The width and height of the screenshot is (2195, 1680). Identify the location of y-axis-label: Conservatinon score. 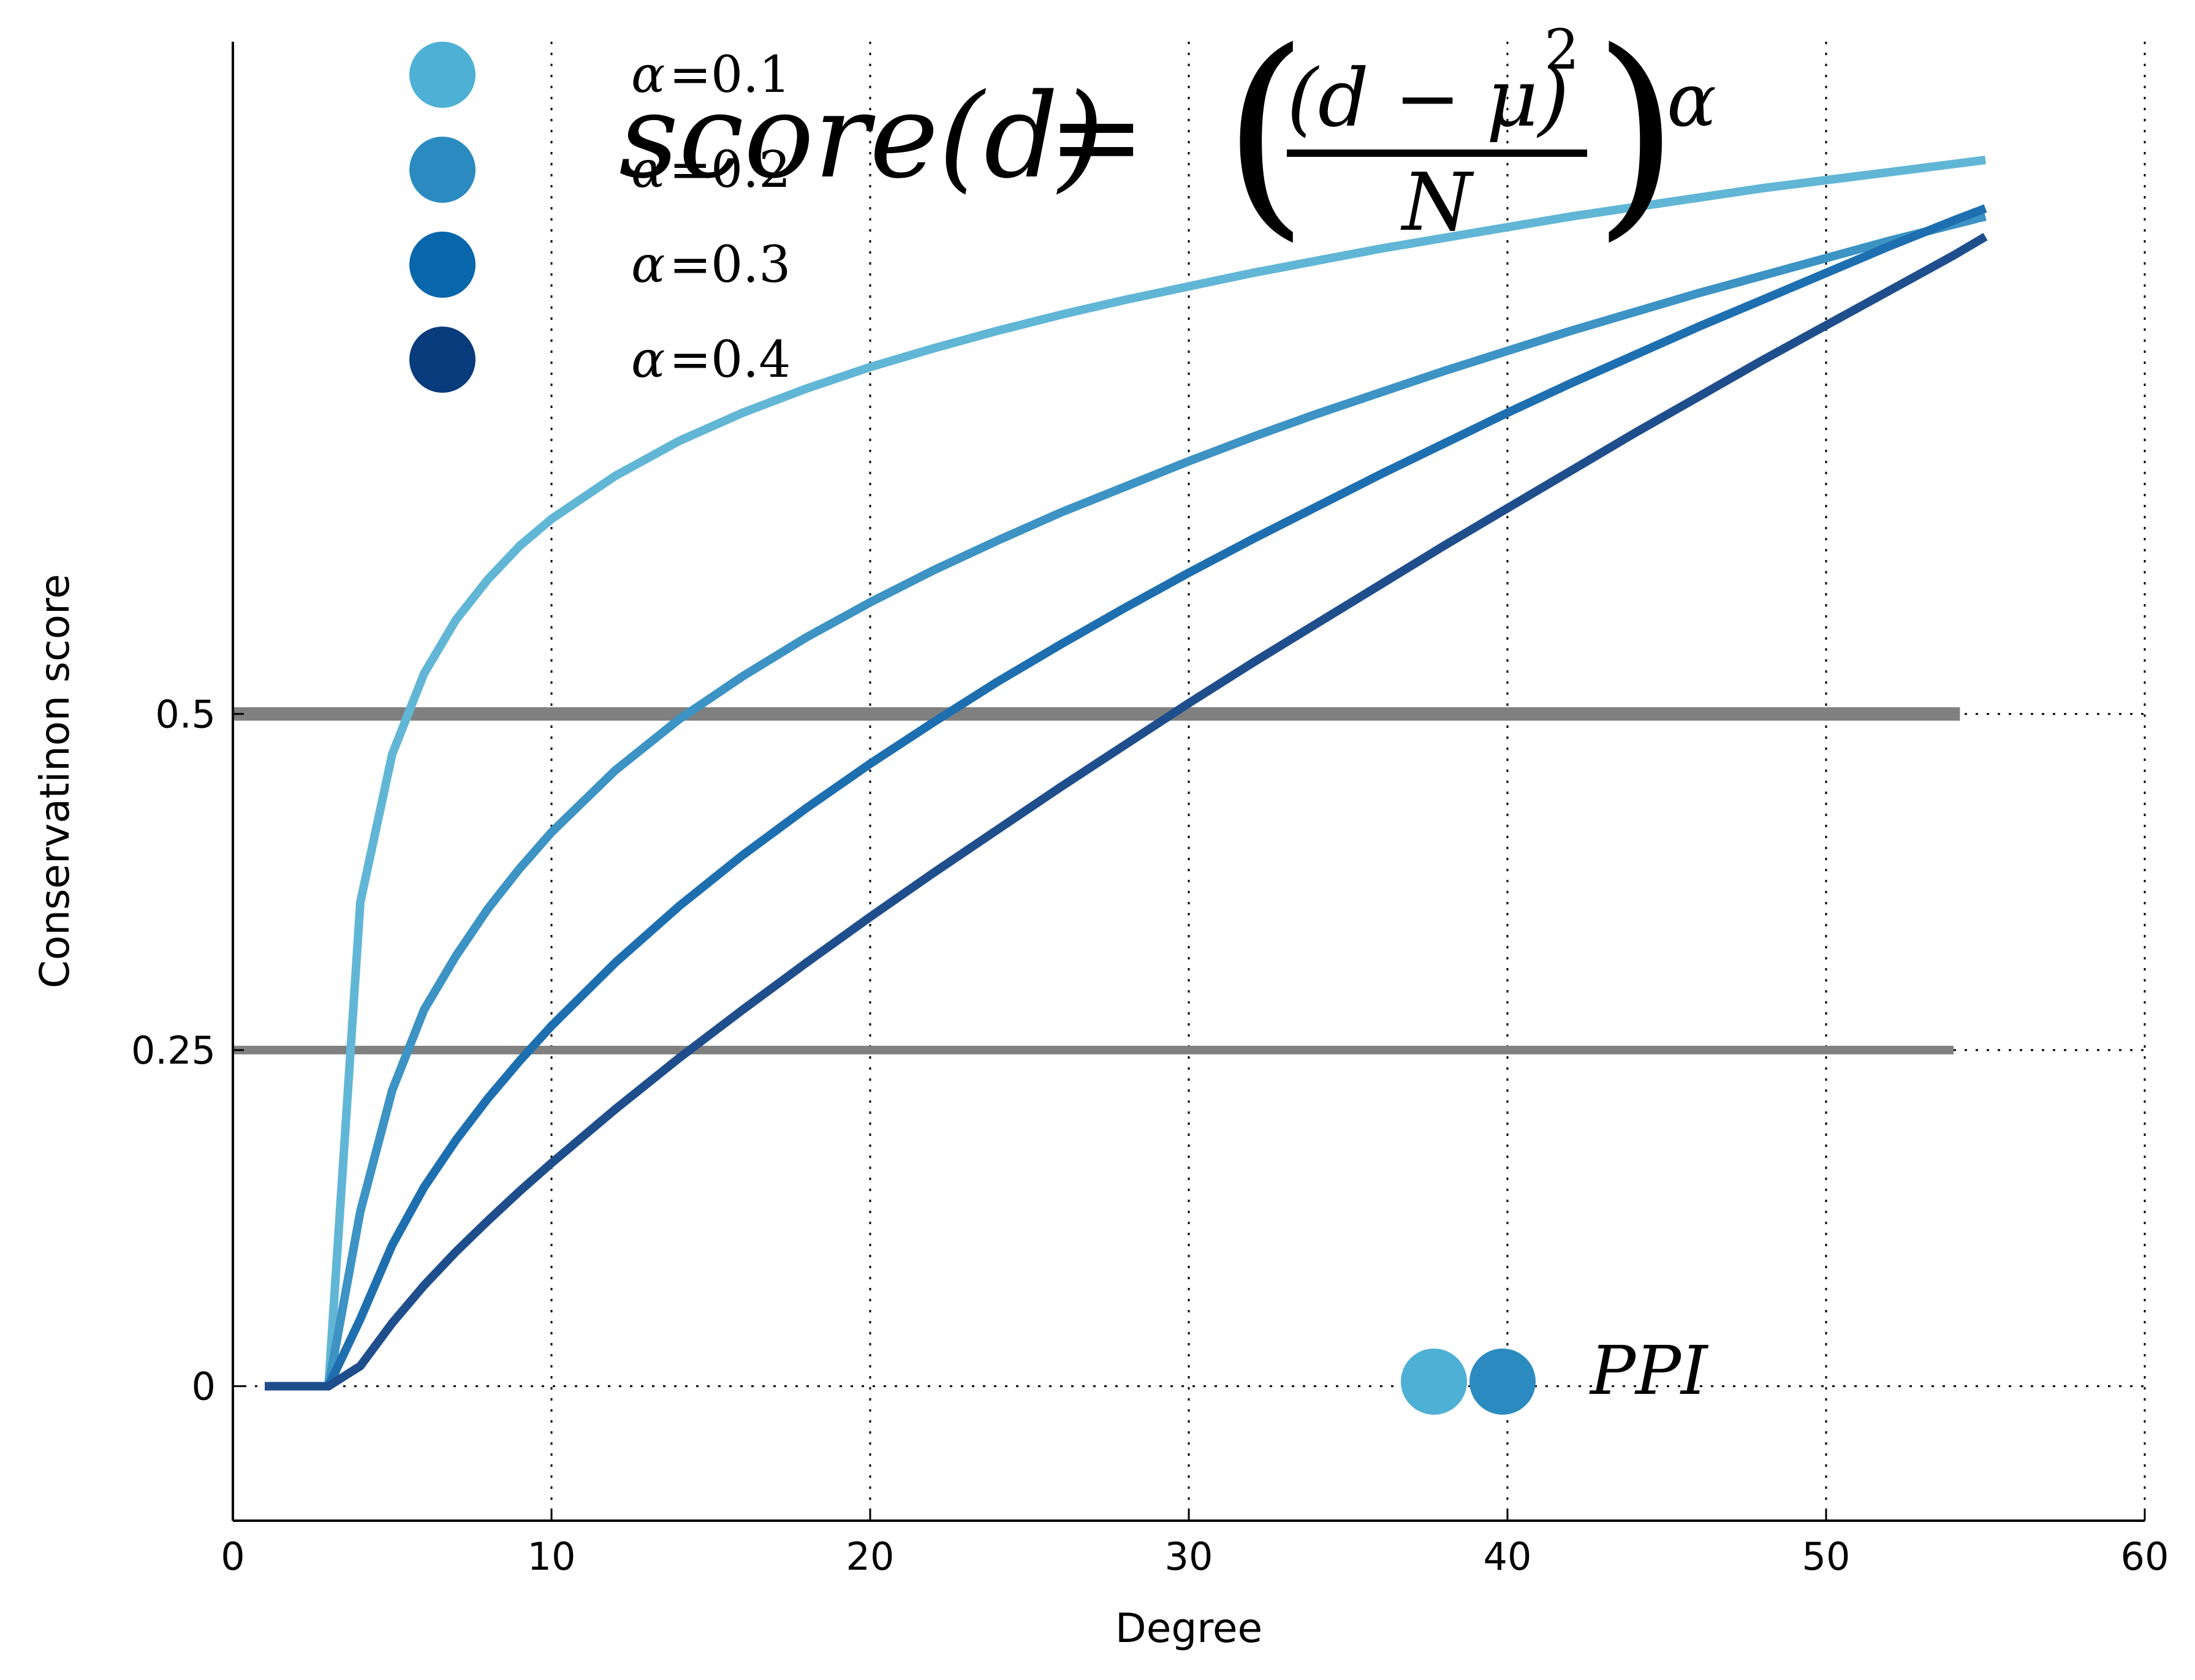
(55, 781).